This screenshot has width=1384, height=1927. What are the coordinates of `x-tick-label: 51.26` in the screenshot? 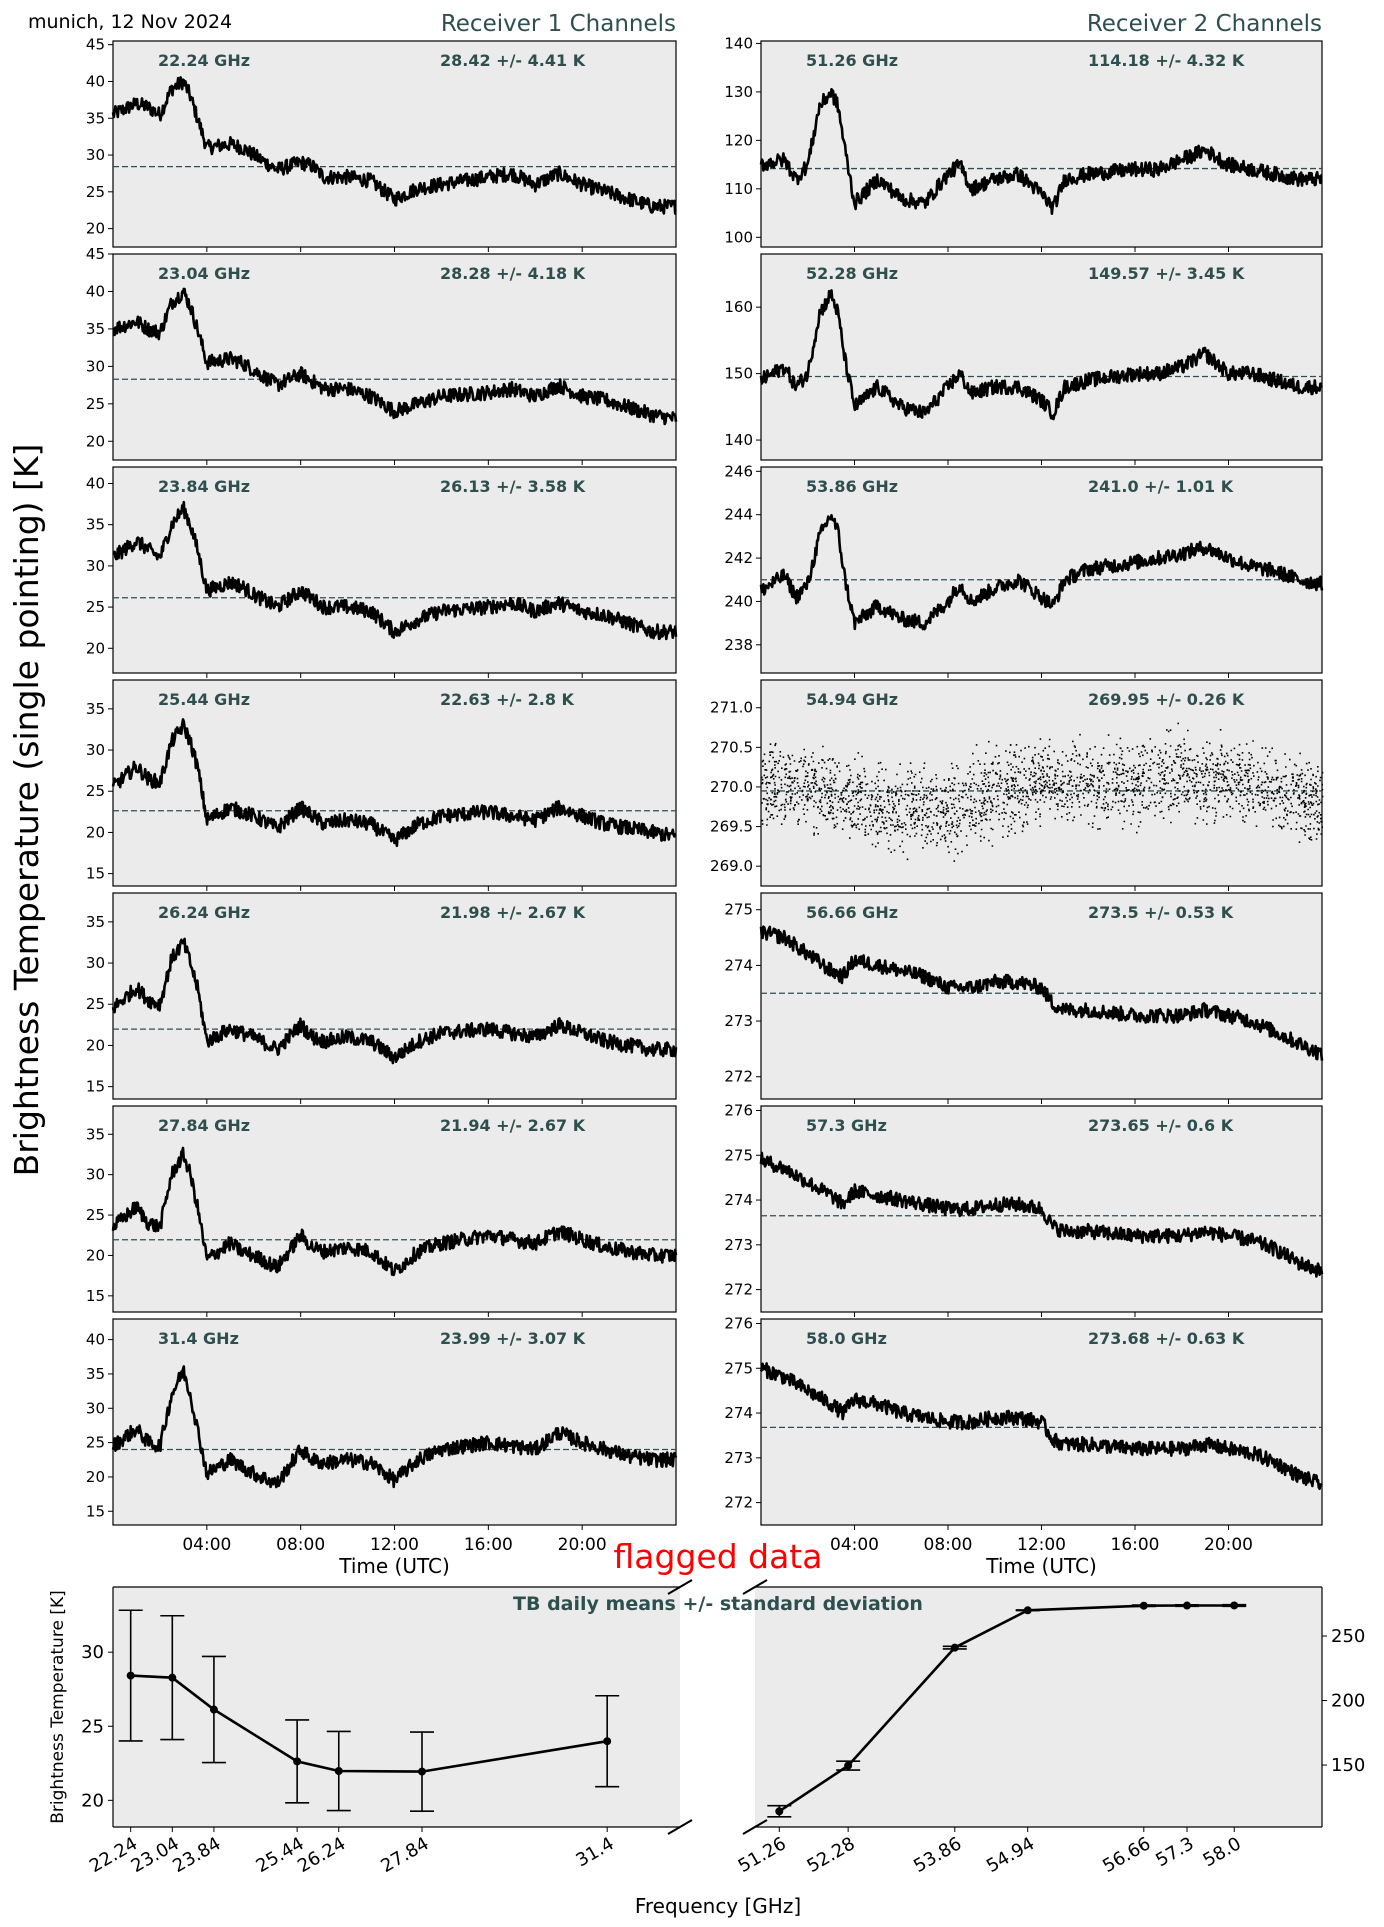 It's located at (762, 1855).